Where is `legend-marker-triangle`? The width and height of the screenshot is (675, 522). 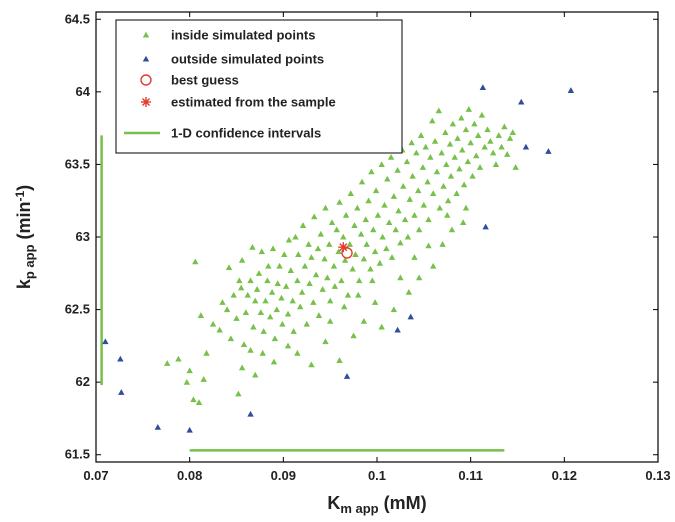 legend-marker-triangle is located at coordinates (146, 58).